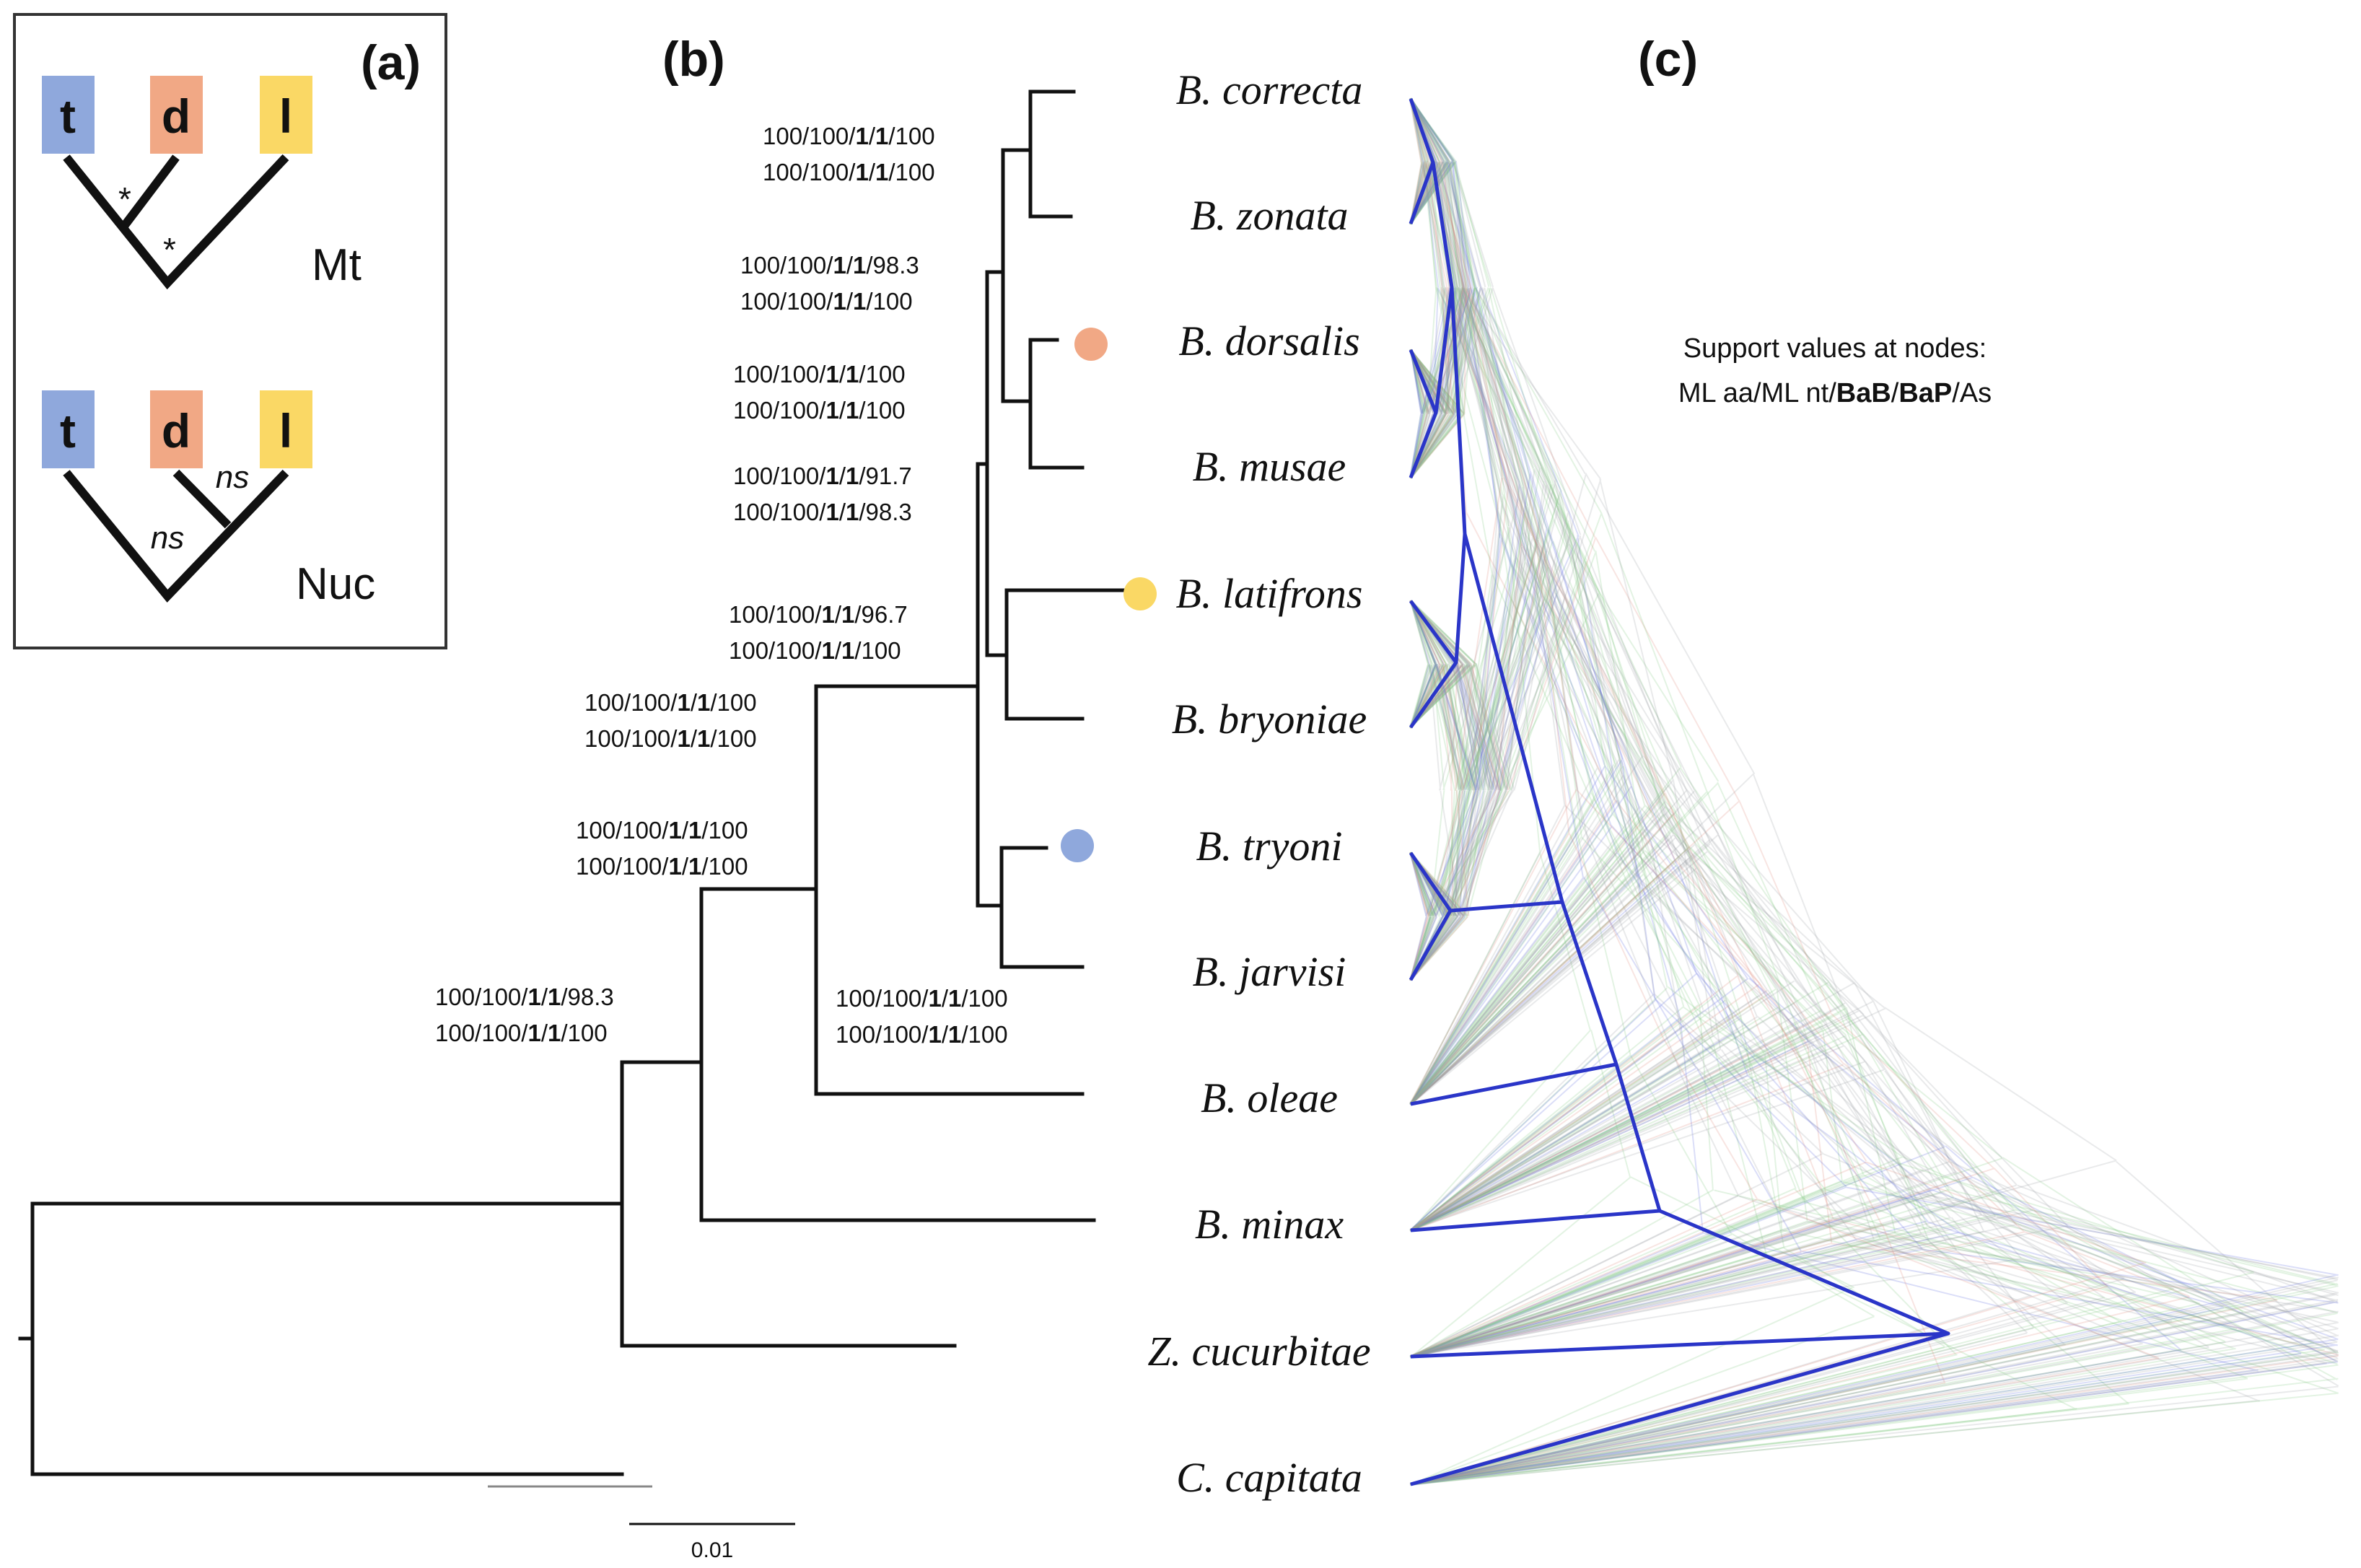  Describe the element at coordinates (712, 1550) in the screenshot. I see `scale-bar-label: 0.01` at that location.